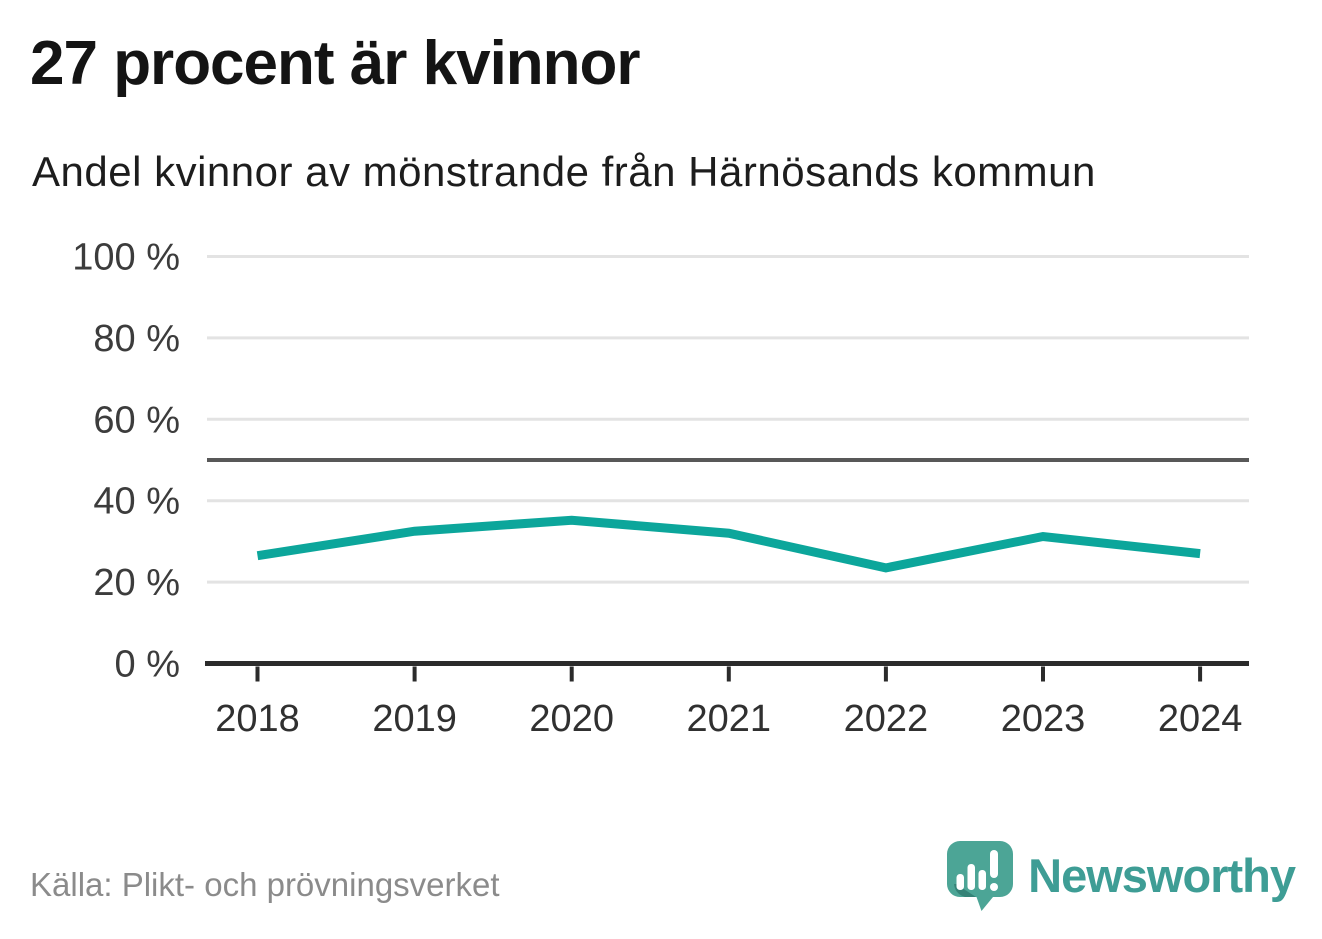 The width and height of the screenshot is (1322, 939). What do you see at coordinates (136, 420) in the screenshot?
I see `y-tick-label-60: 60 %` at bounding box center [136, 420].